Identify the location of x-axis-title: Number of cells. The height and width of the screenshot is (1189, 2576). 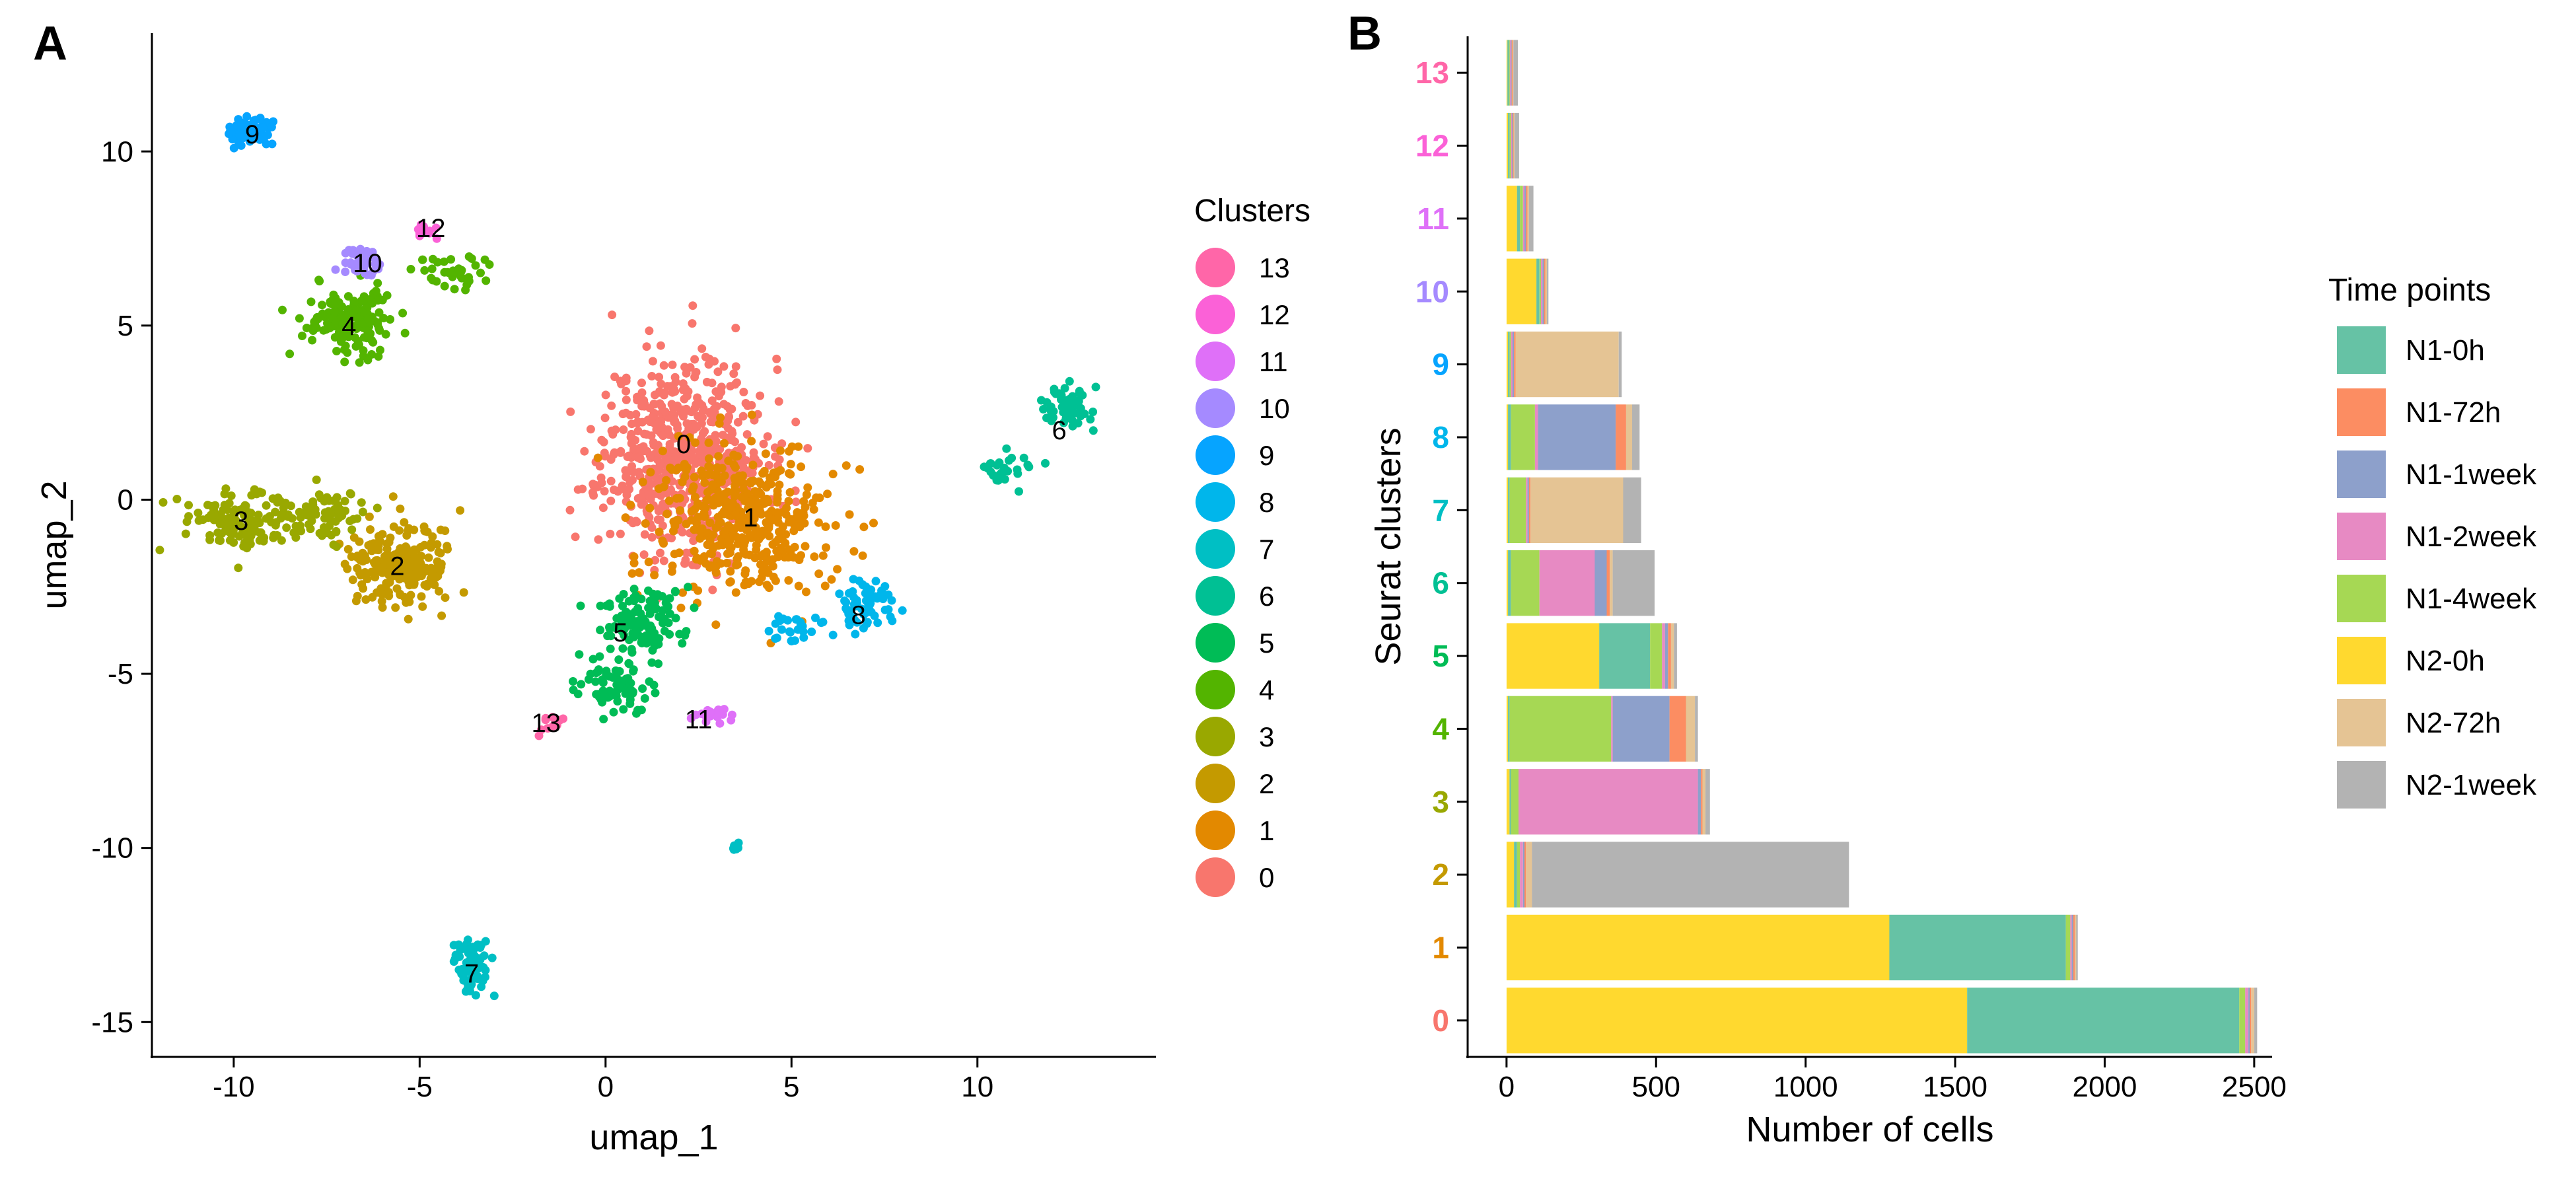
(1869, 1129).